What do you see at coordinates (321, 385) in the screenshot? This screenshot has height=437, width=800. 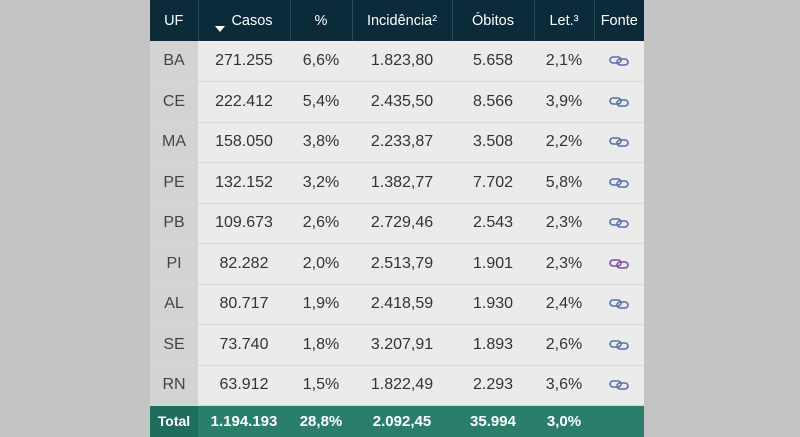 I see `cell-pct: 1,5%` at bounding box center [321, 385].